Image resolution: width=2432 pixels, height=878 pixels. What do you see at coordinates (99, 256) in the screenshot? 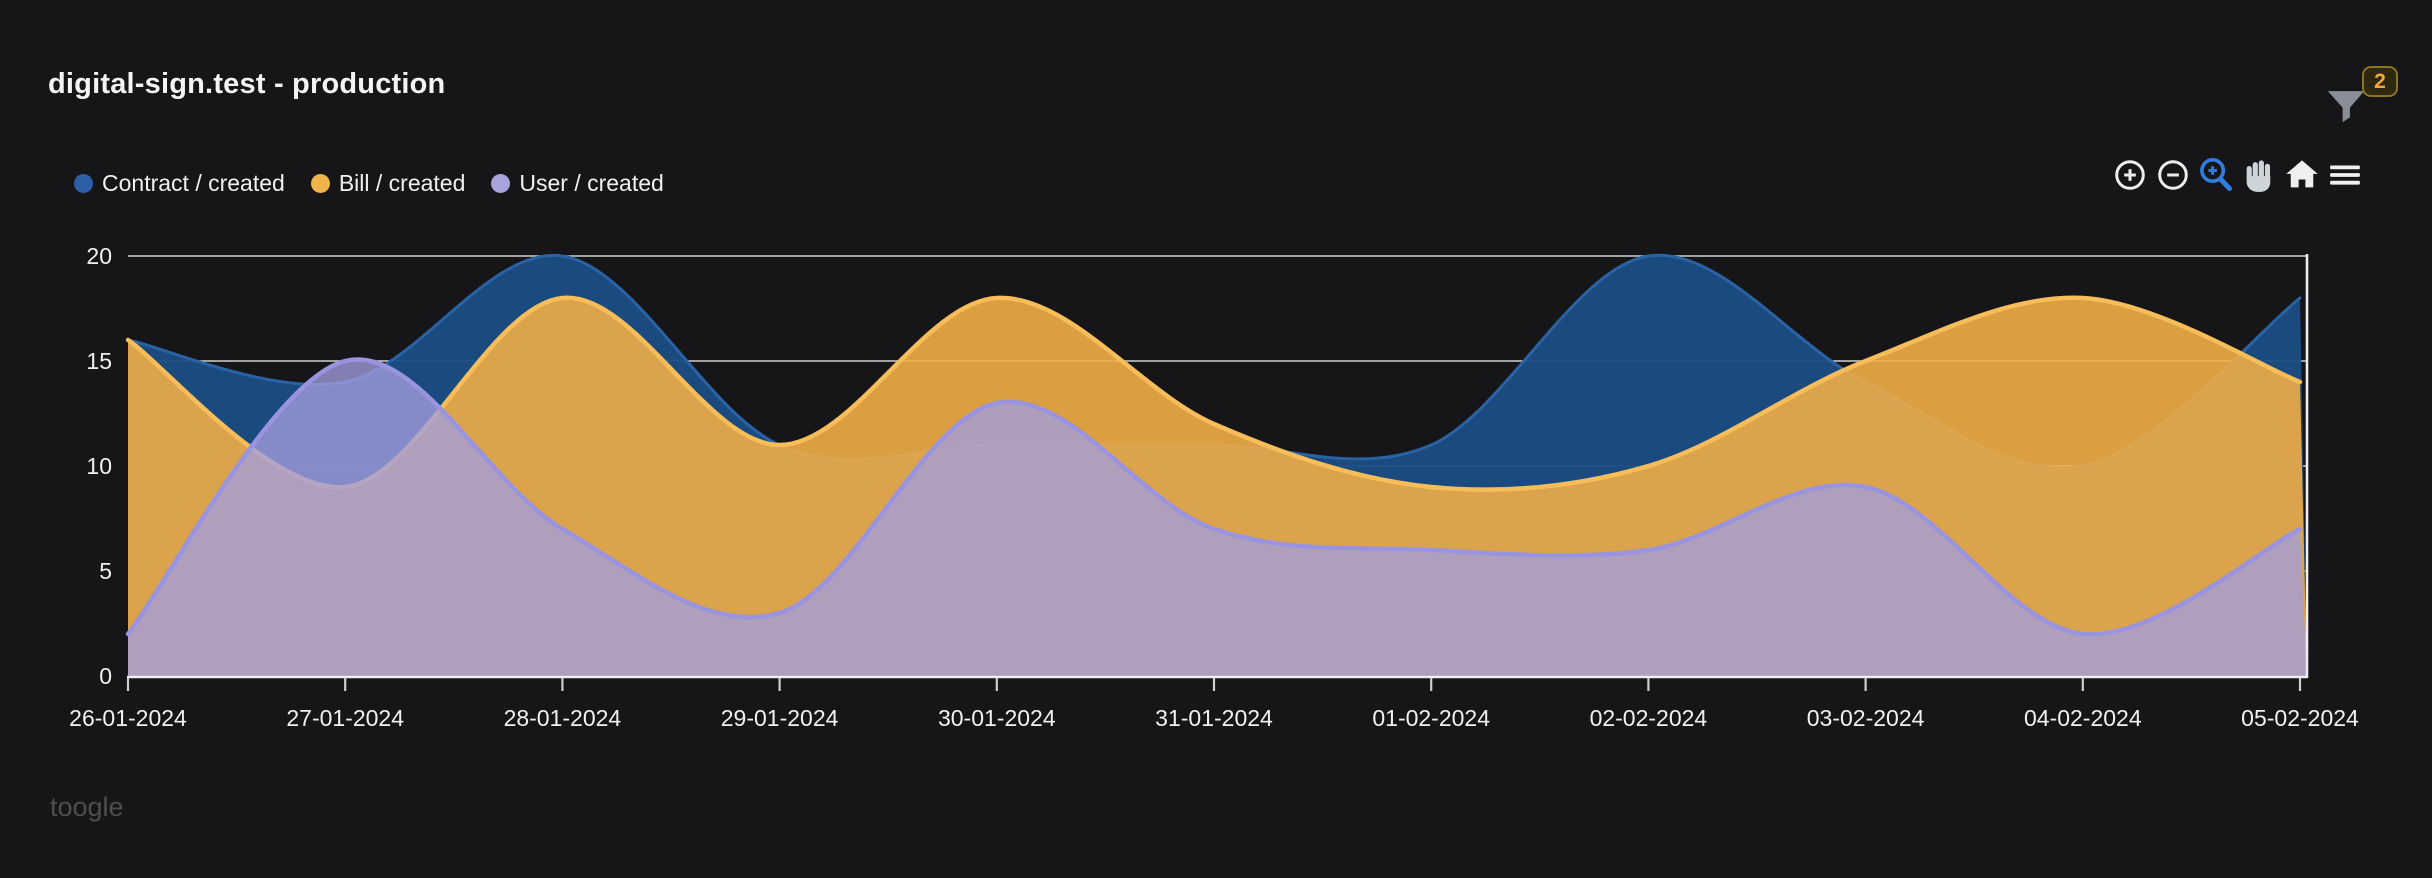
I see `y-tick-label: 20` at bounding box center [99, 256].